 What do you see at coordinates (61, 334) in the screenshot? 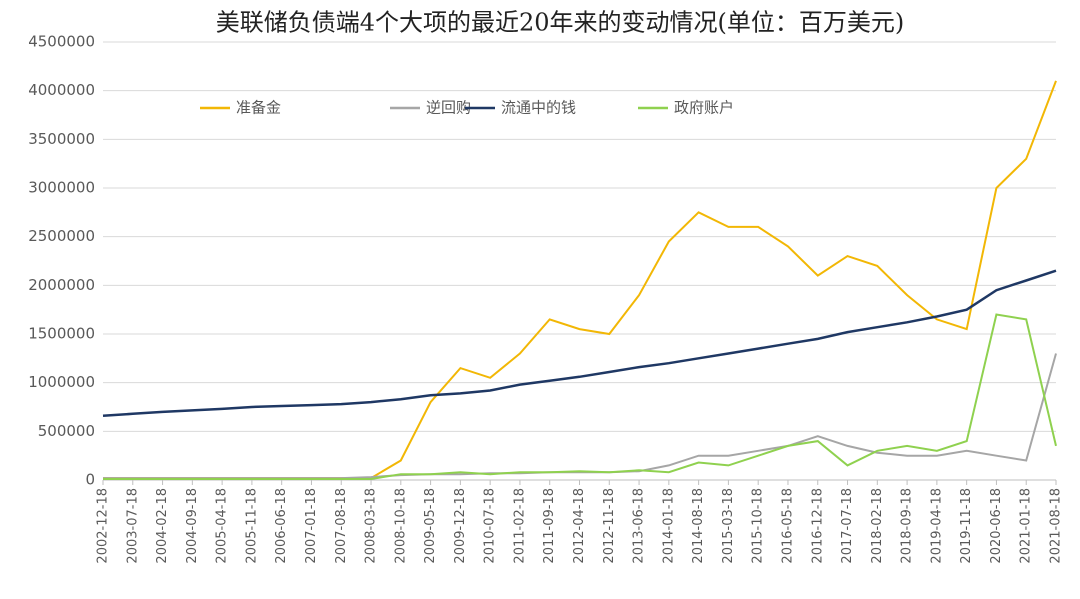
I see `y-tick-label: 1500000` at bounding box center [61, 334].